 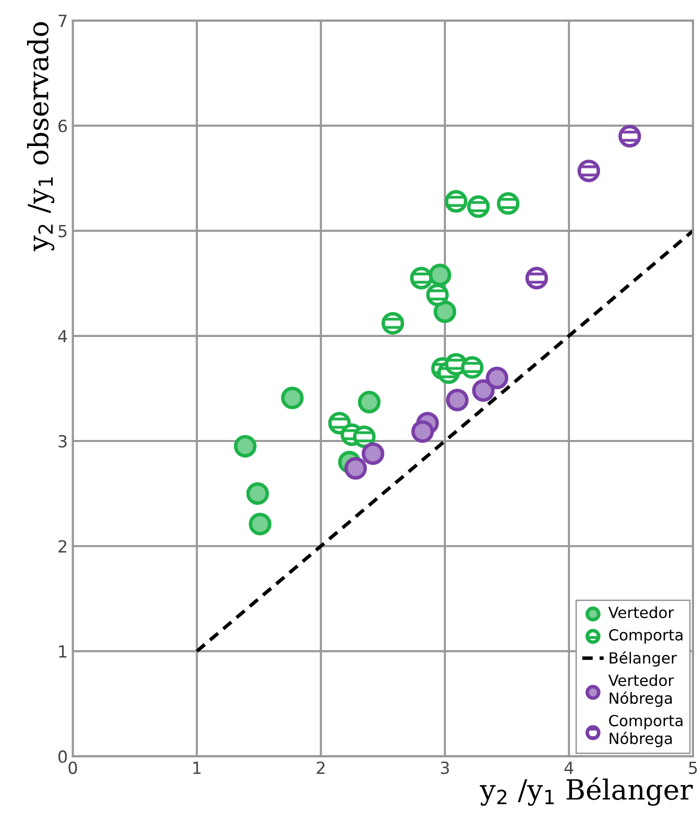 What do you see at coordinates (62, 441) in the screenshot?
I see `y-tick-label: 3` at bounding box center [62, 441].